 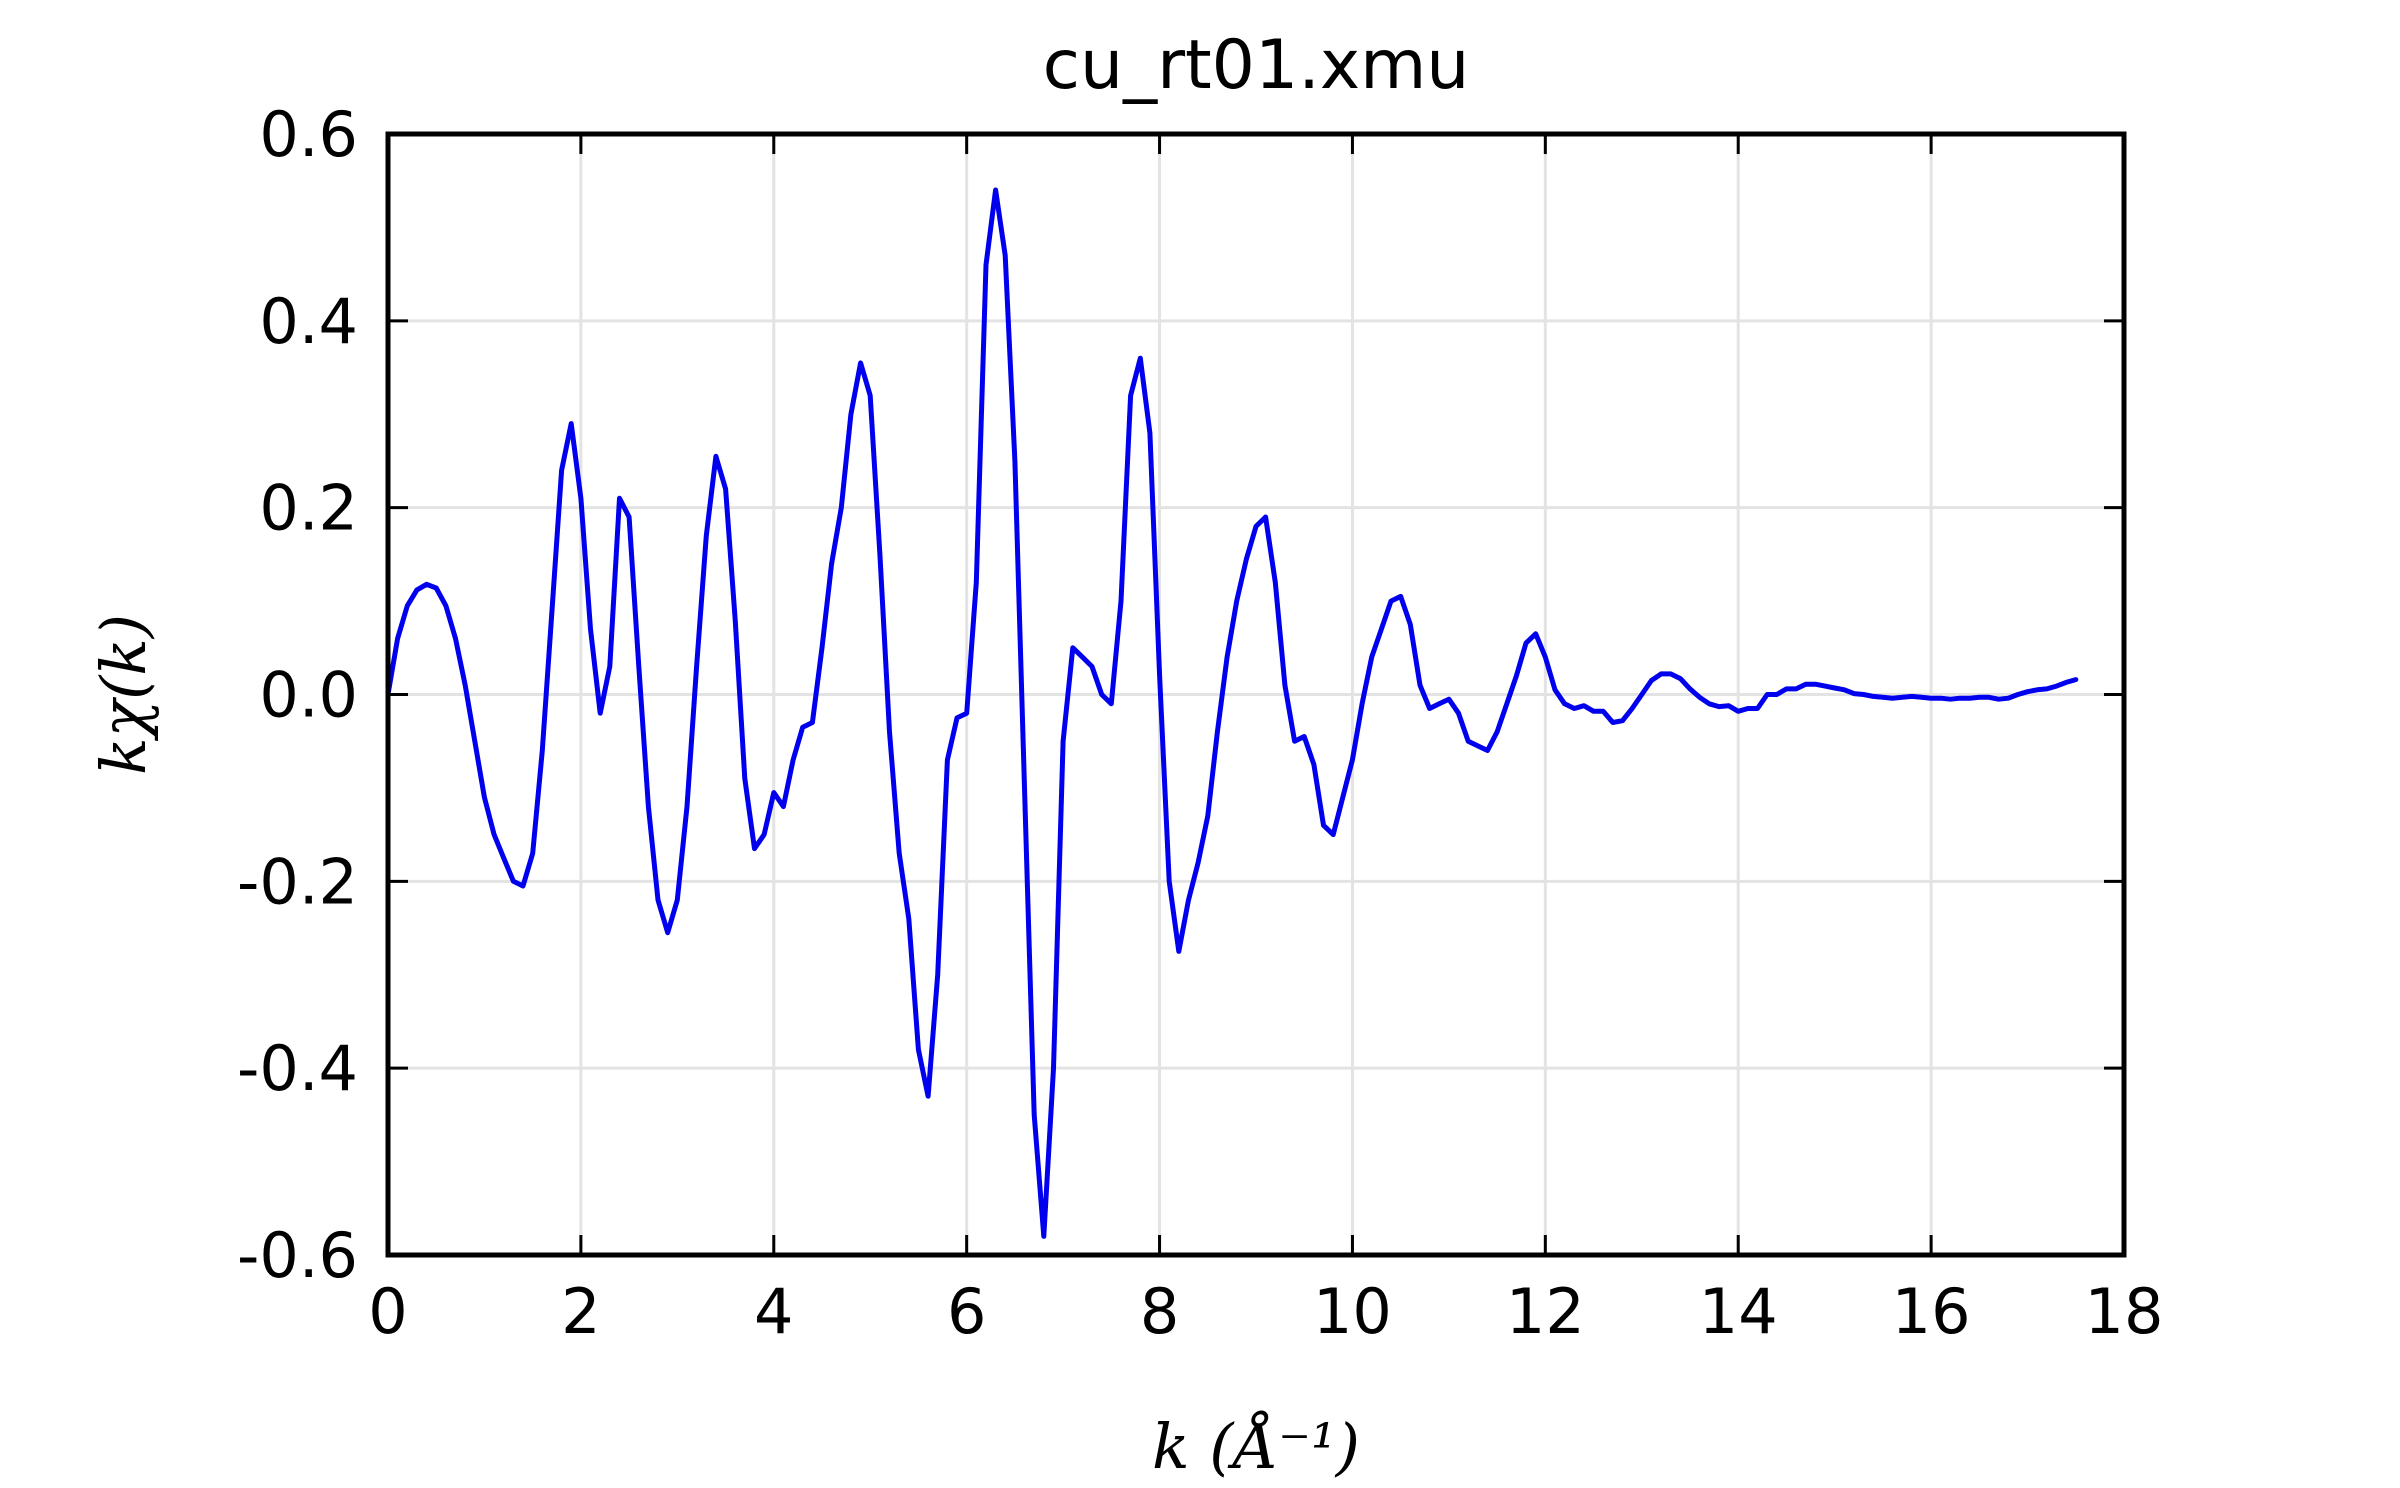 What do you see at coordinates (387, 1311) in the screenshot?
I see `x-tick-label: 0` at bounding box center [387, 1311].